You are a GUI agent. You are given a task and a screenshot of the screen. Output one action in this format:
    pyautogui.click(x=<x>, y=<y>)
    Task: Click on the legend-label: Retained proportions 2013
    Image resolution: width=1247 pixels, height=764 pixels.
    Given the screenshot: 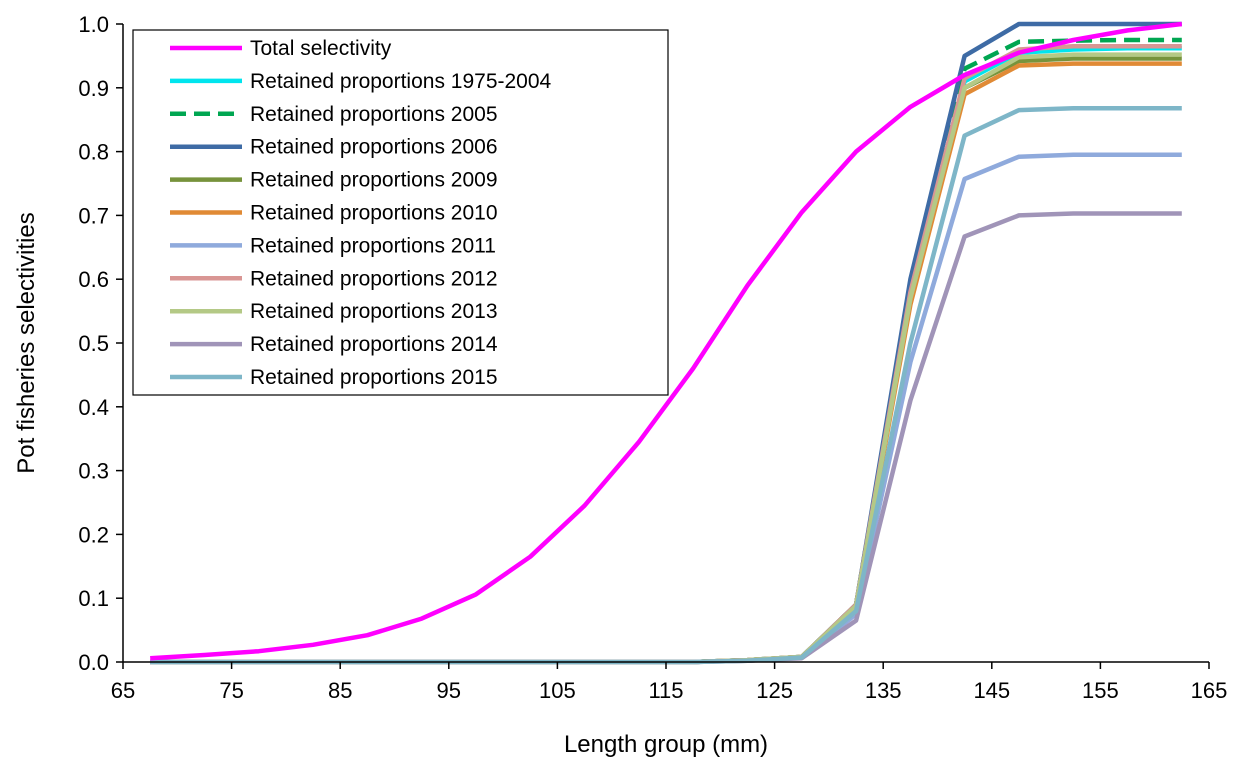 What is the action you would take?
    pyautogui.click(x=374, y=311)
    